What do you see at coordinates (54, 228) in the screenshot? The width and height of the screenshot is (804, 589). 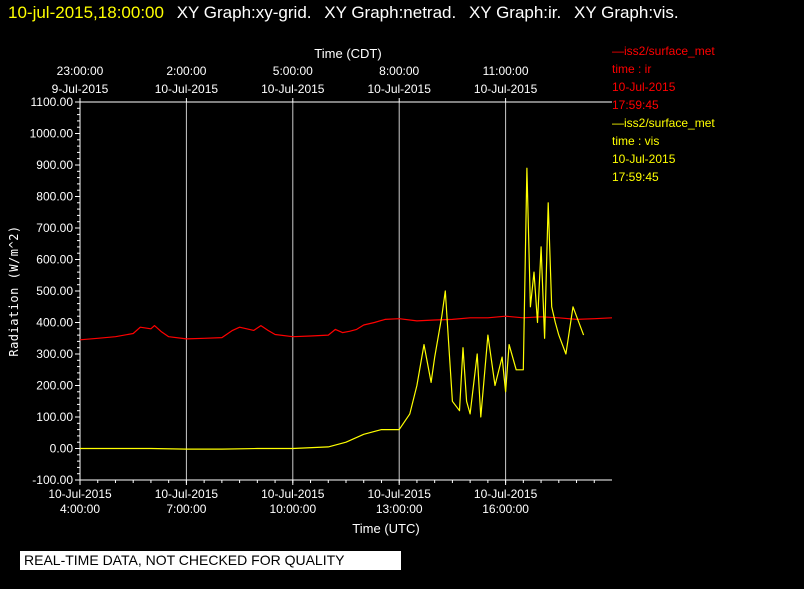 I see `y-tick-label-8: 700.00` at bounding box center [54, 228].